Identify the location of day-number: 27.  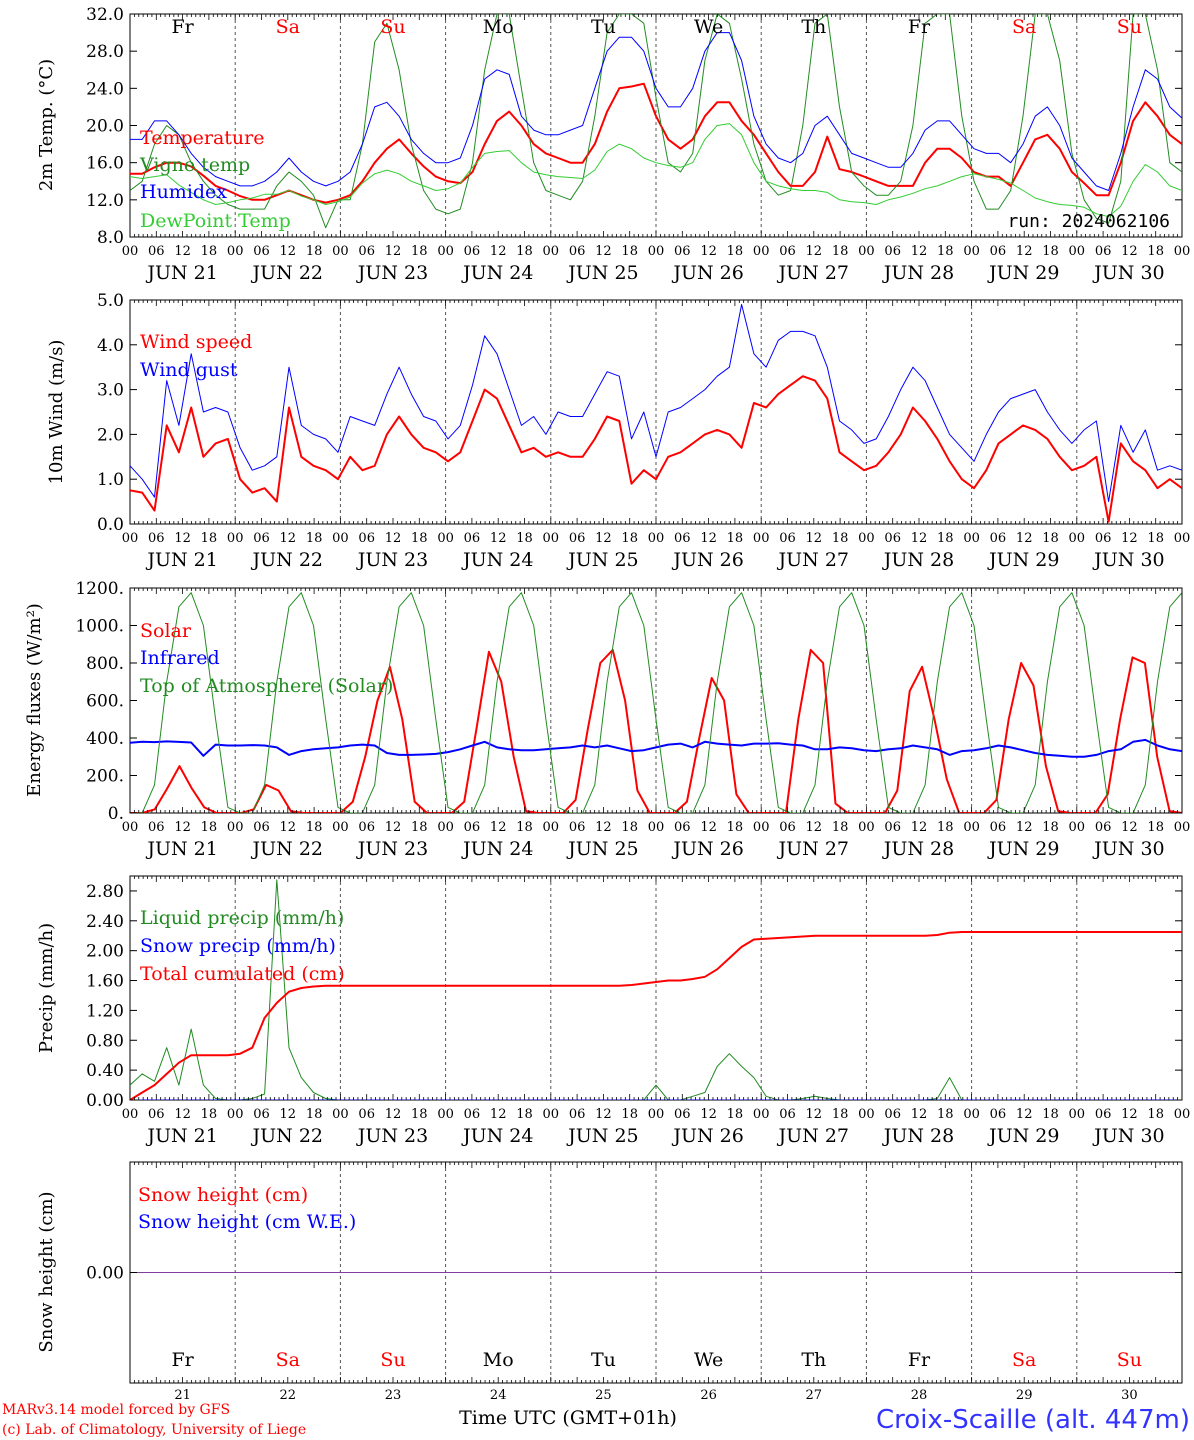
(814, 1395).